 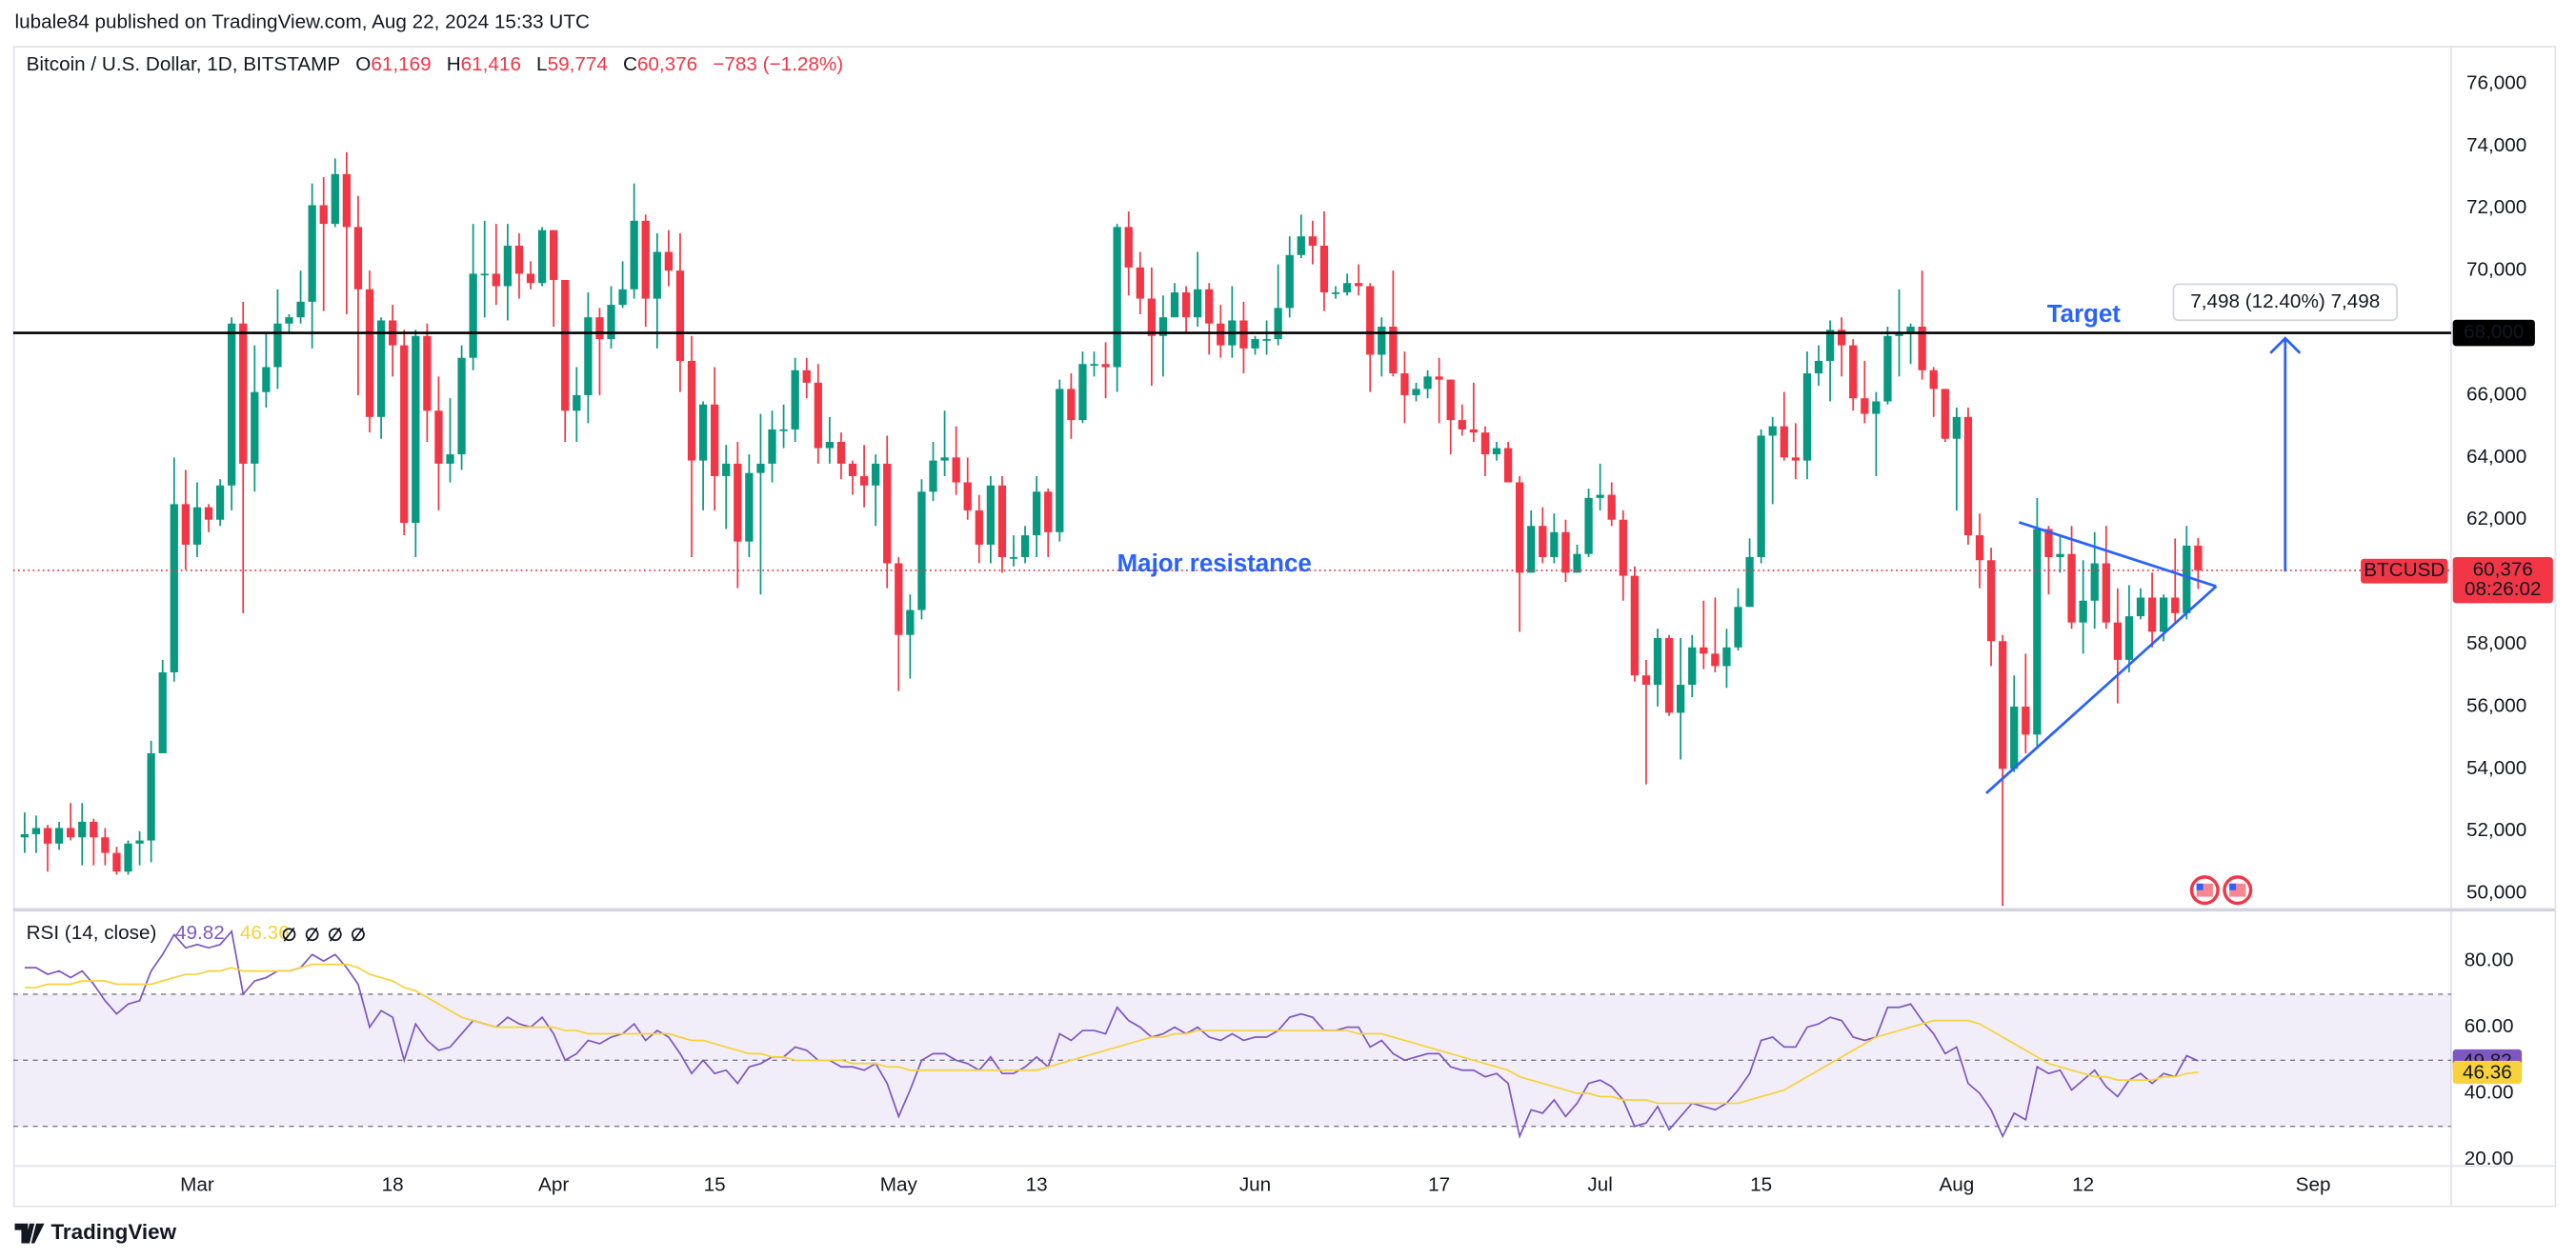 What do you see at coordinates (265, 934) in the screenshot?
I see `rsi-ma-value: 46.36` at bounding box center [265, 934].